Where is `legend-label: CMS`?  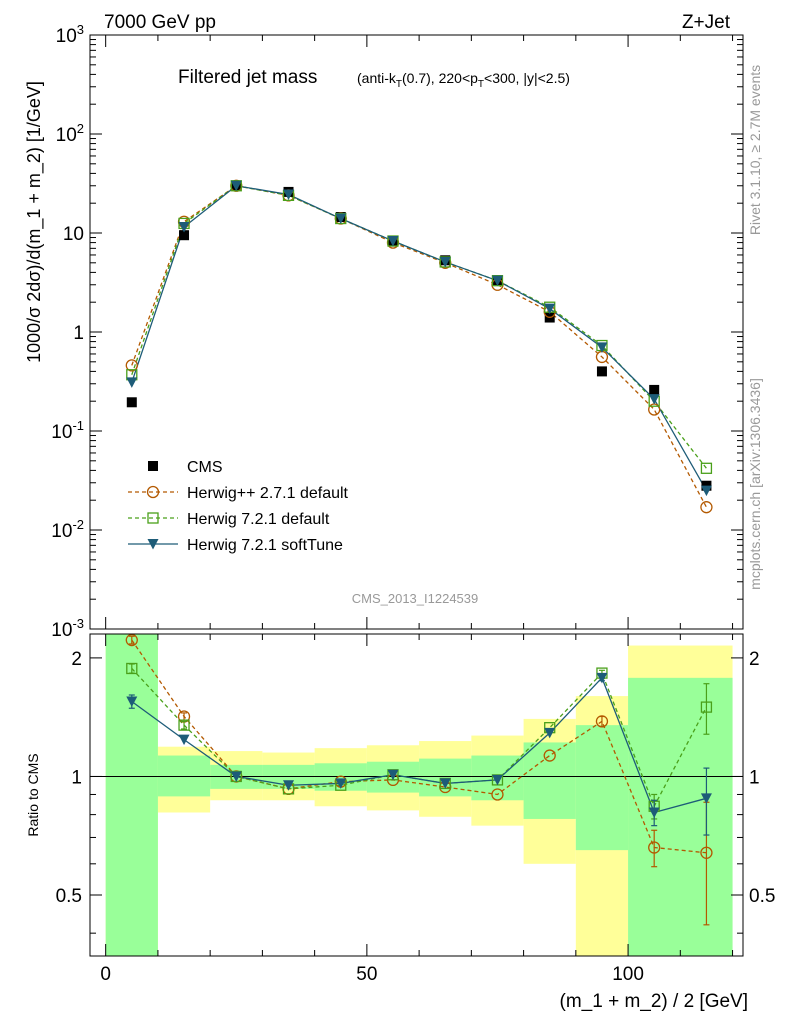 legend-label: CMS is located at coordinates (205, 467).